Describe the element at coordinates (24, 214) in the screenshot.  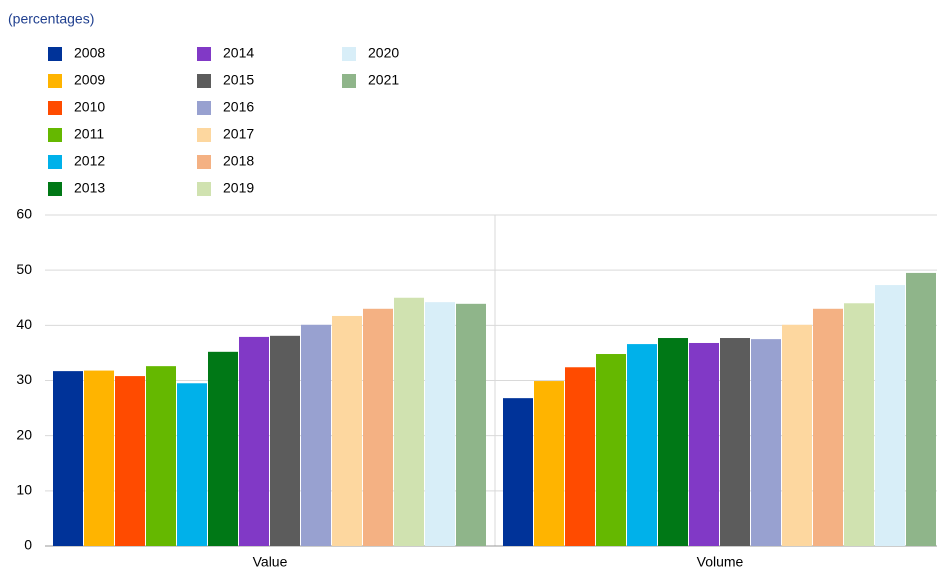
I see `y-tick-label: 60` at that location.